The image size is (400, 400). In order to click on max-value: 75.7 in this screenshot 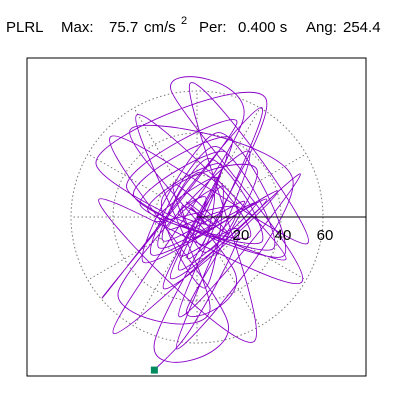, I will do `click(123, 27)`.